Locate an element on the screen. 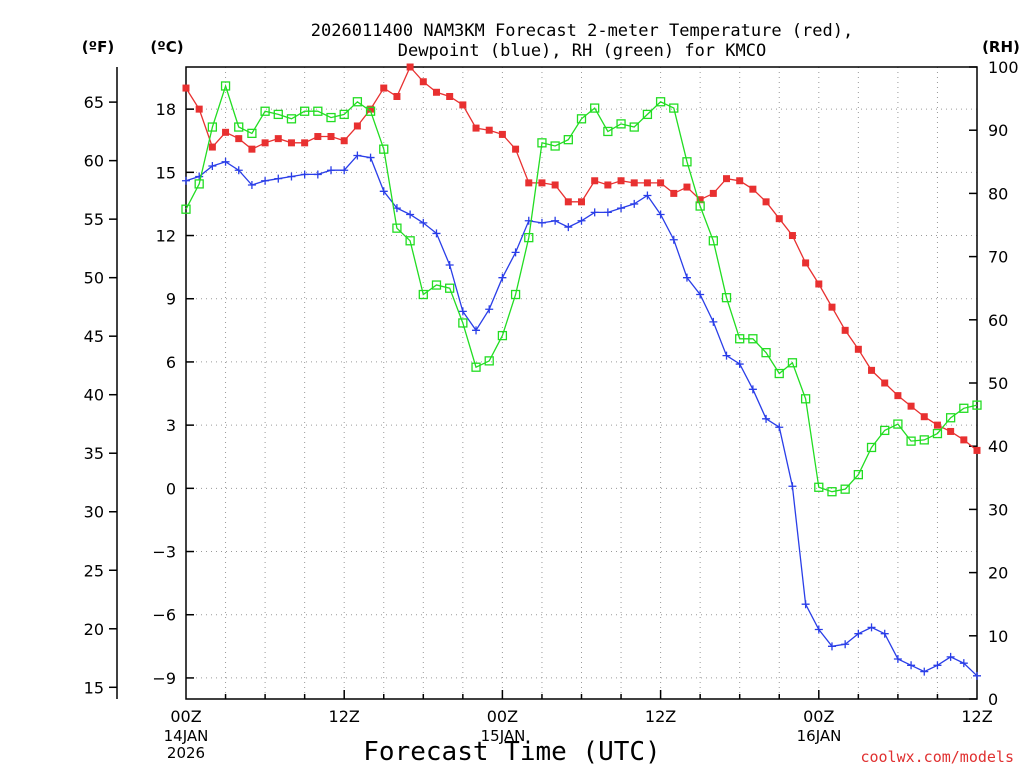 The image size is (1024, 768). celsius-tick-label: 3 is located at coordinates (171, 425).